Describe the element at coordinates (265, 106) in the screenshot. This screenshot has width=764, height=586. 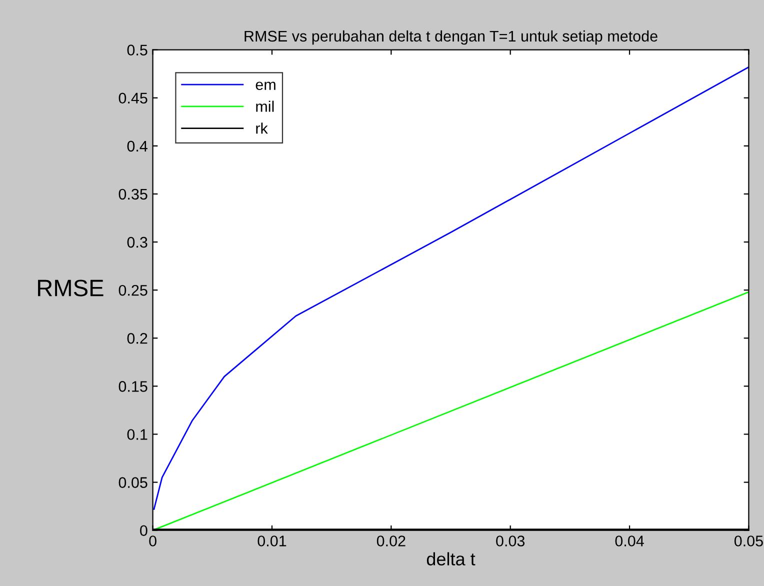
I see `legend-label: mil` at that location.